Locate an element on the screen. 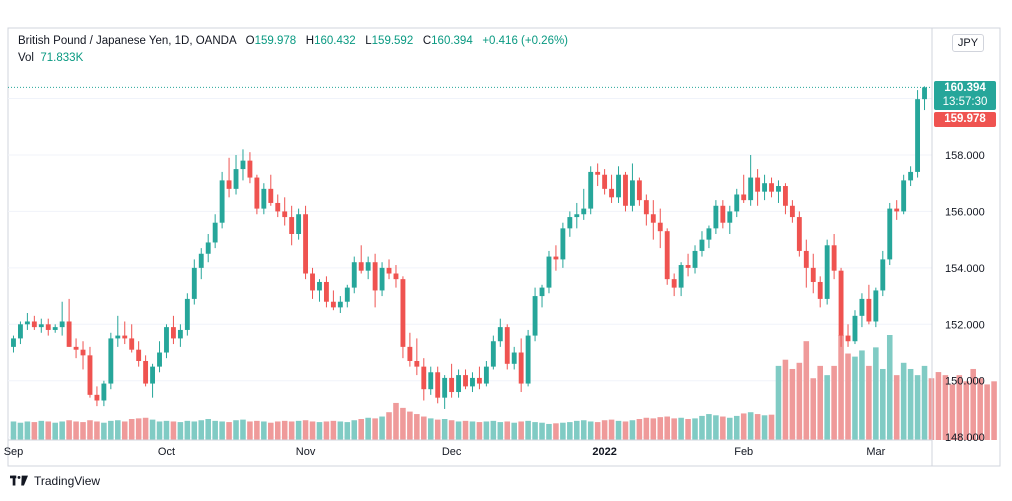 The height and width of the screenshot is (501, 1012). close-value: 160.394 is located at coordinates (452, 41).